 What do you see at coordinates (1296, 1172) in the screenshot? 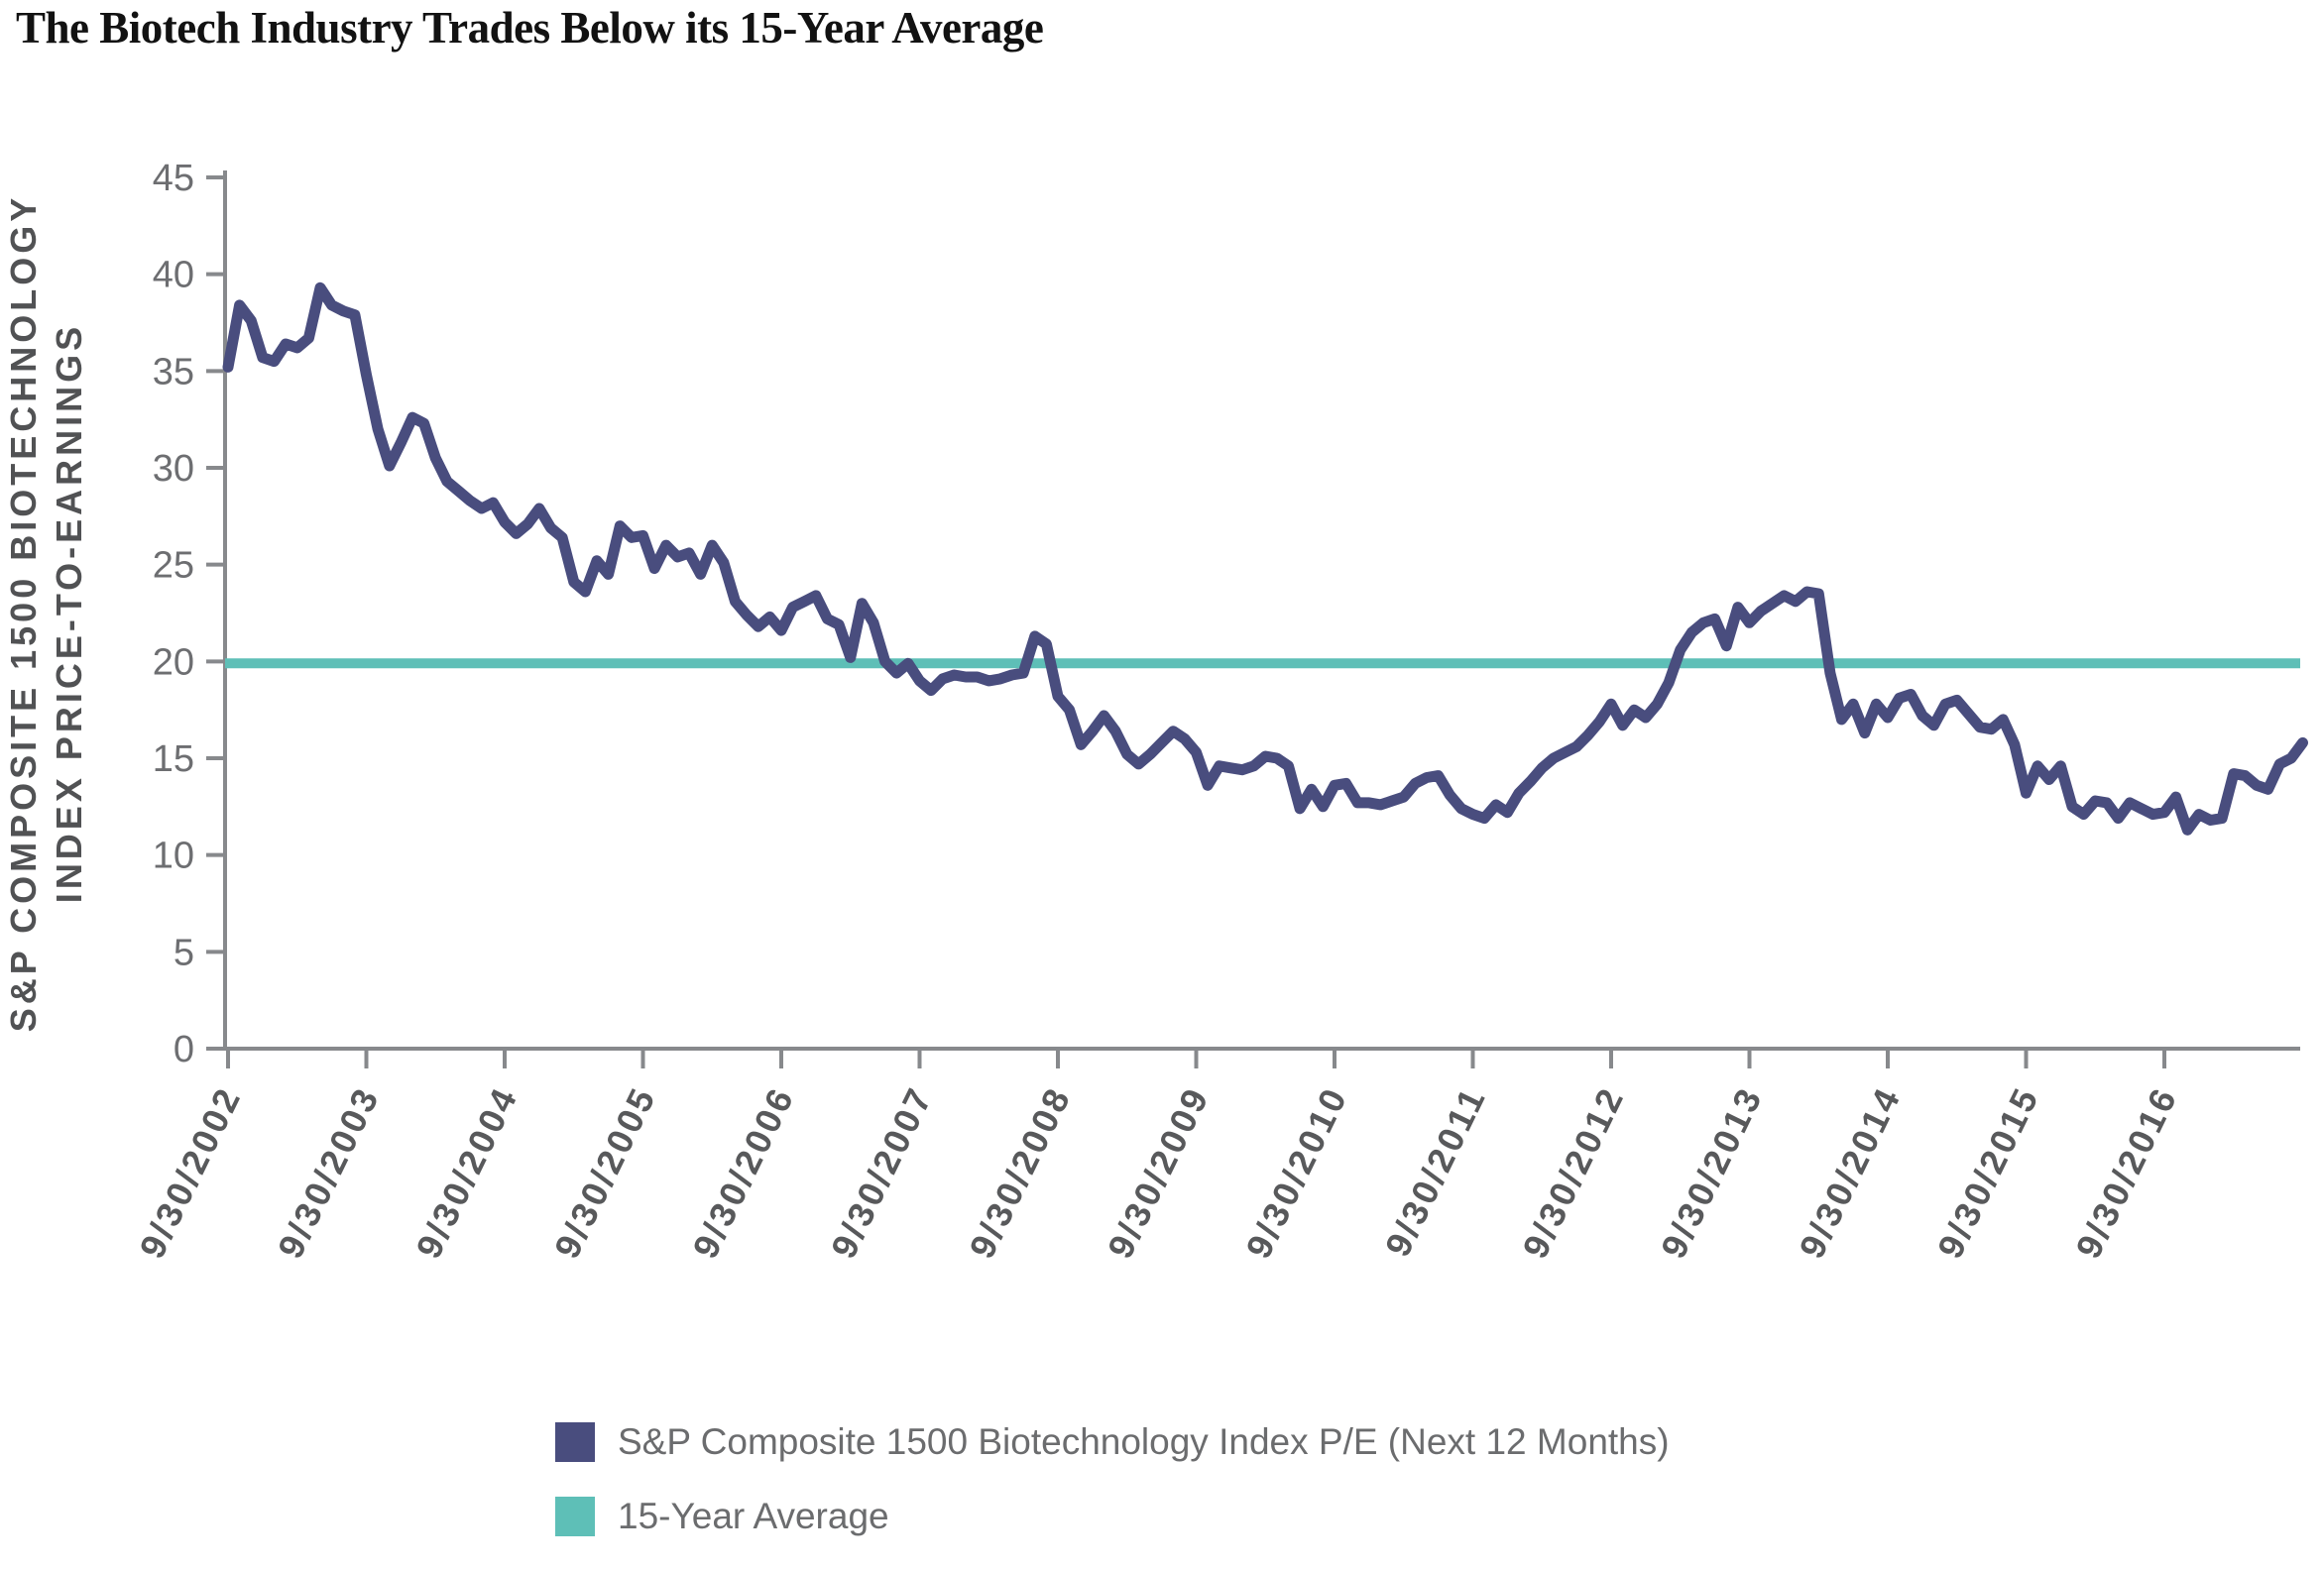
I see `x-tick-label: 9/30/2010` at bounding box center [1296, 1172].